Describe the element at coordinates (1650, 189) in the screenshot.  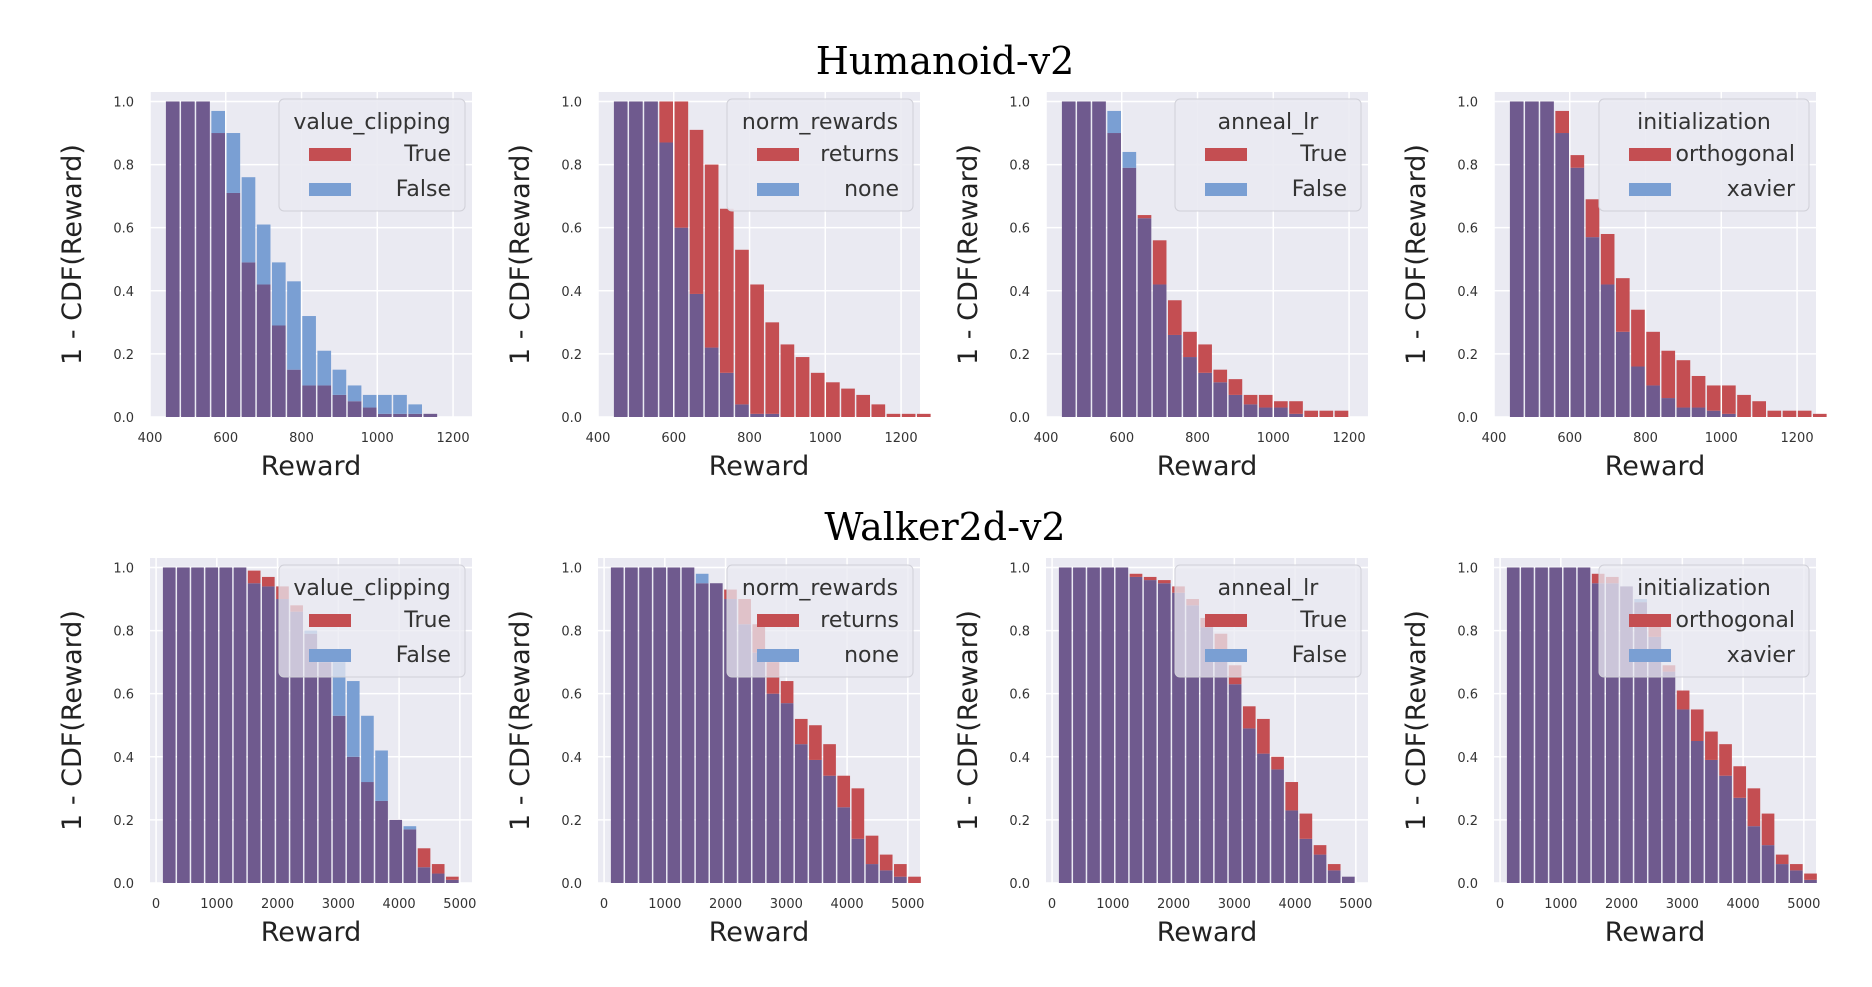
I see `legend-swatch-blue` at that location.